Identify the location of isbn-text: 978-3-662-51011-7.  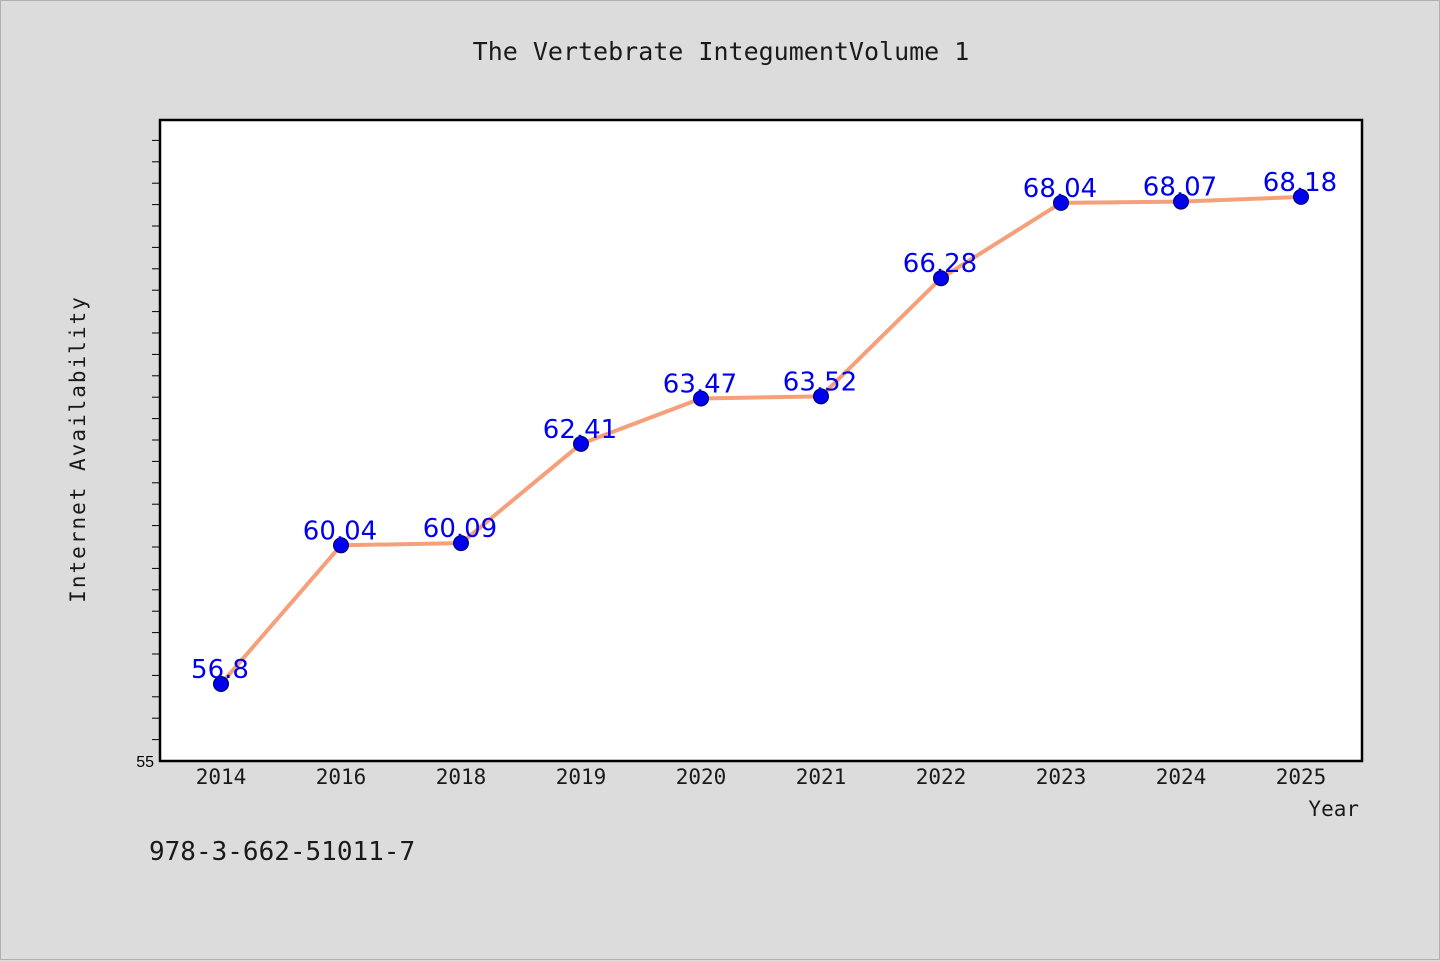
(282, 852).